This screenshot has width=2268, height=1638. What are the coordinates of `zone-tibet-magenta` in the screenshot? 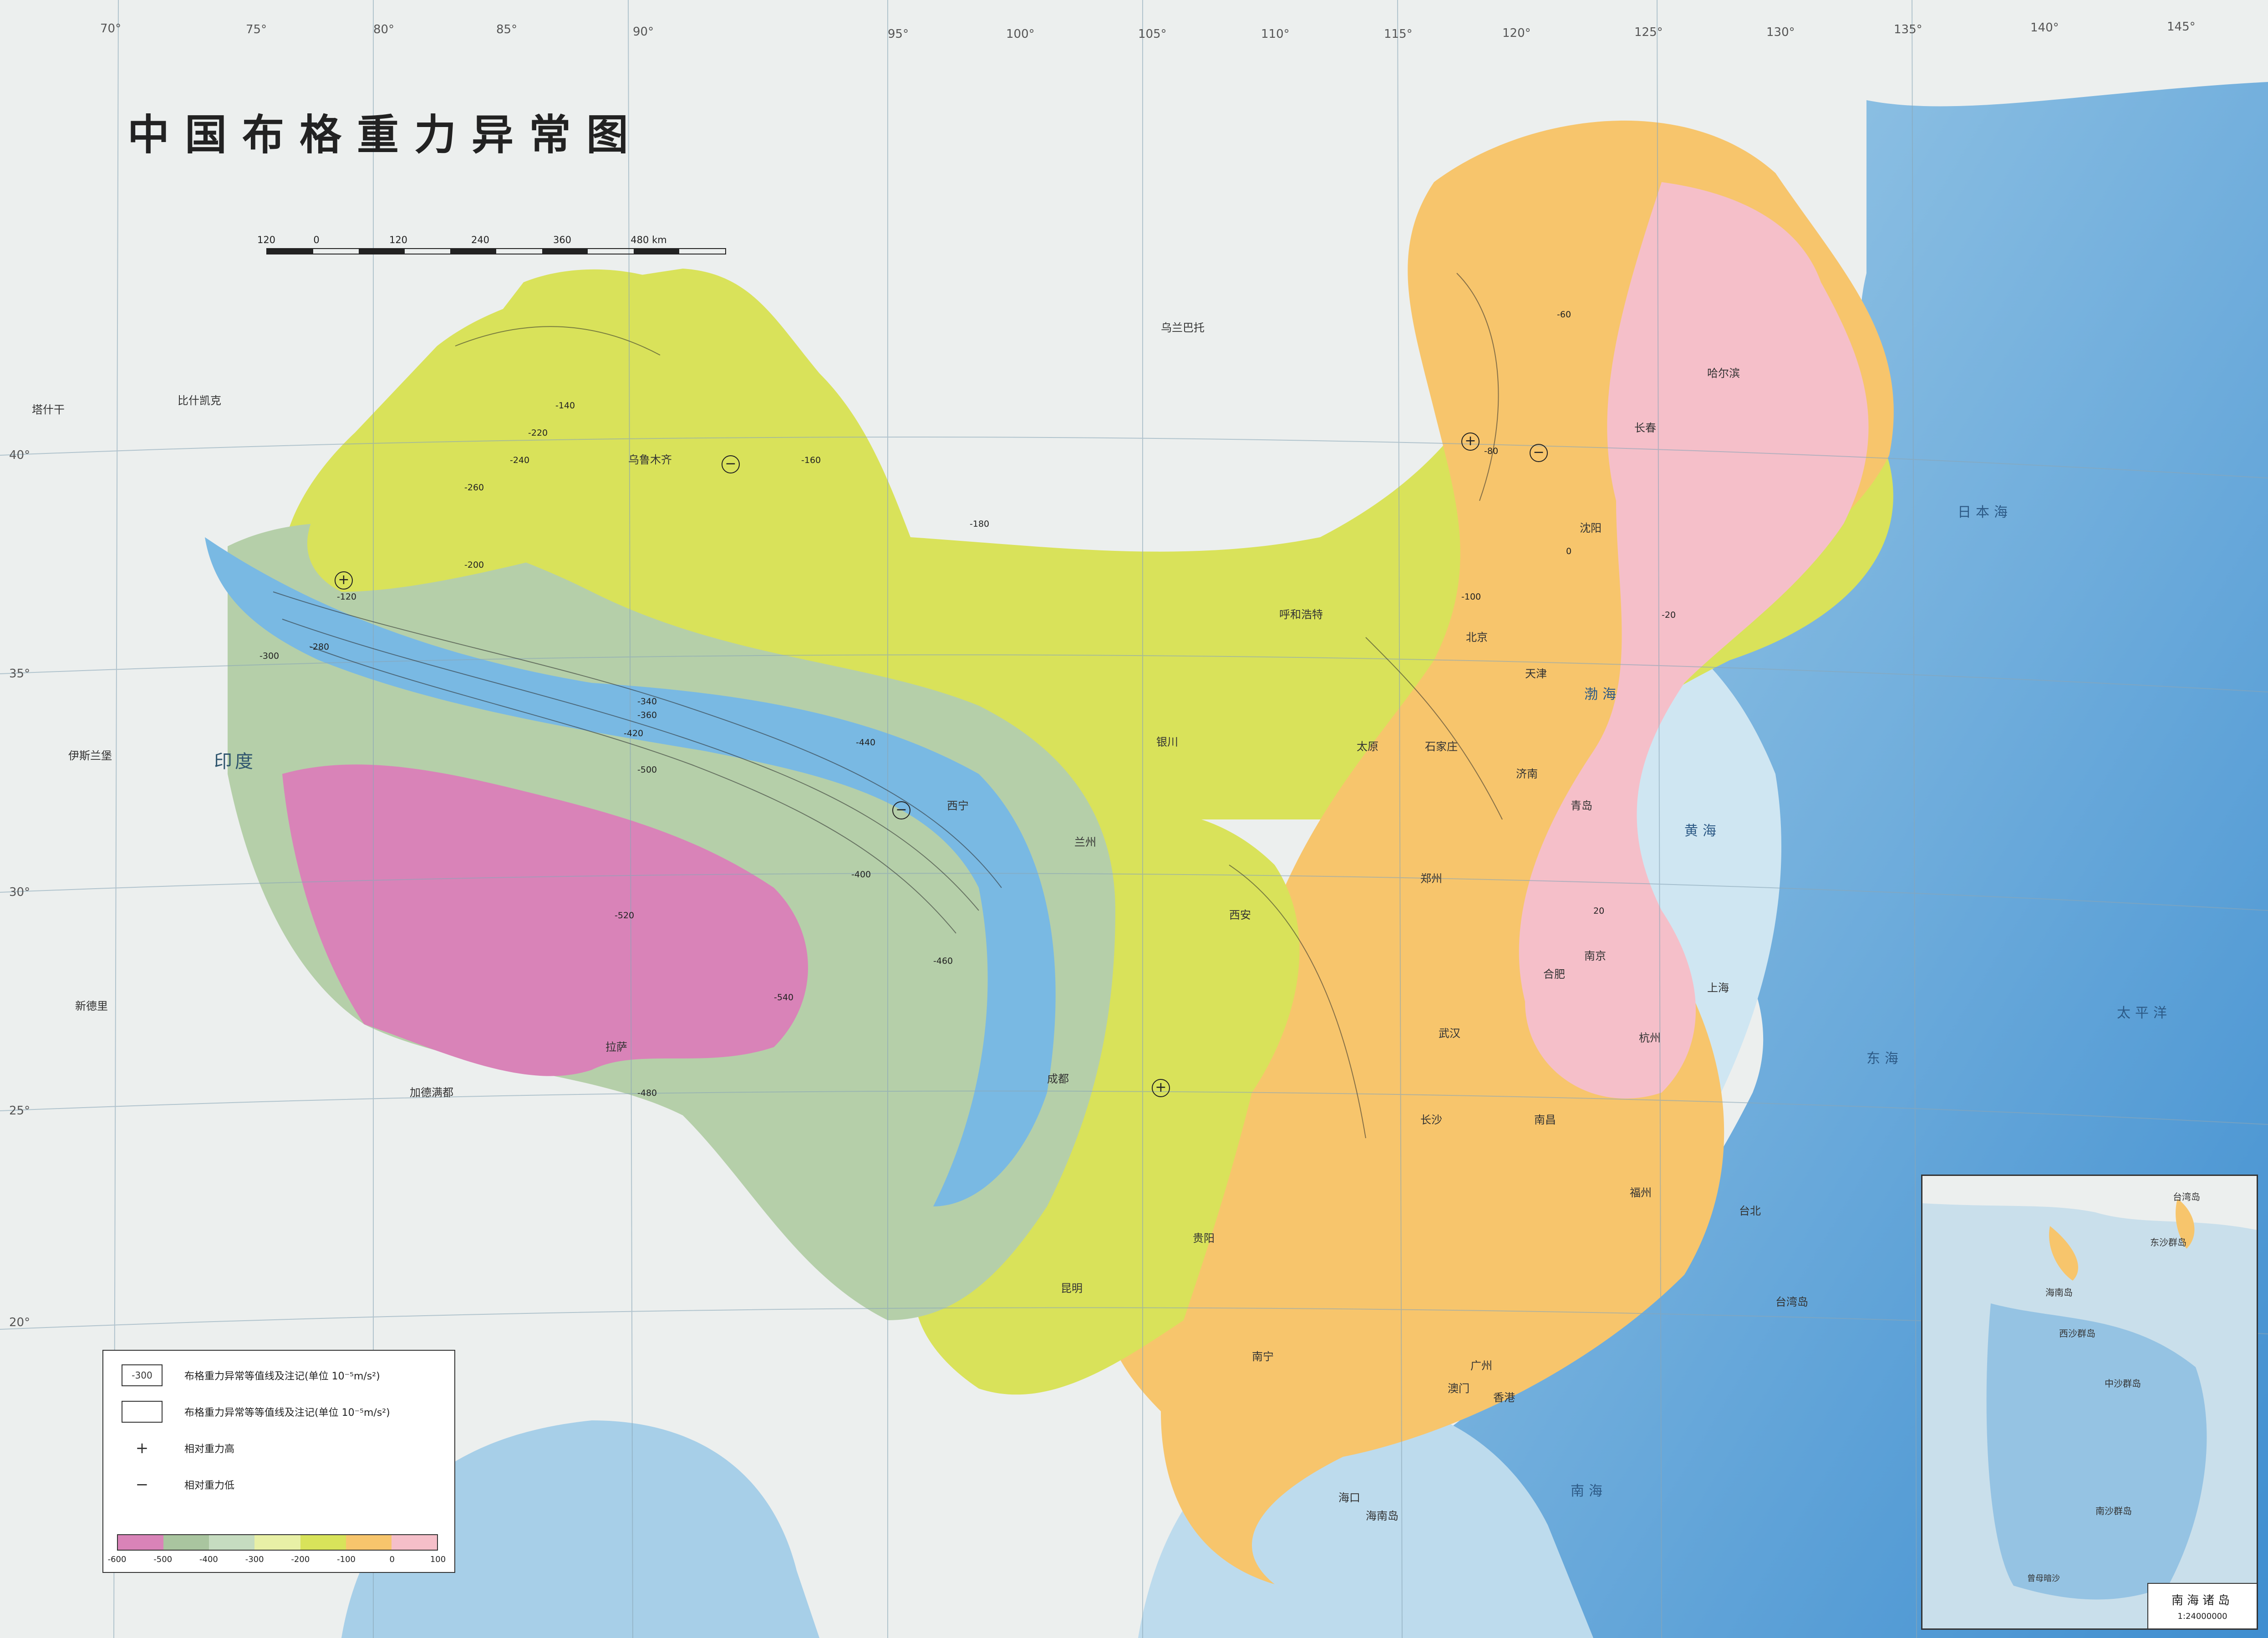 It's located at (545, 920).